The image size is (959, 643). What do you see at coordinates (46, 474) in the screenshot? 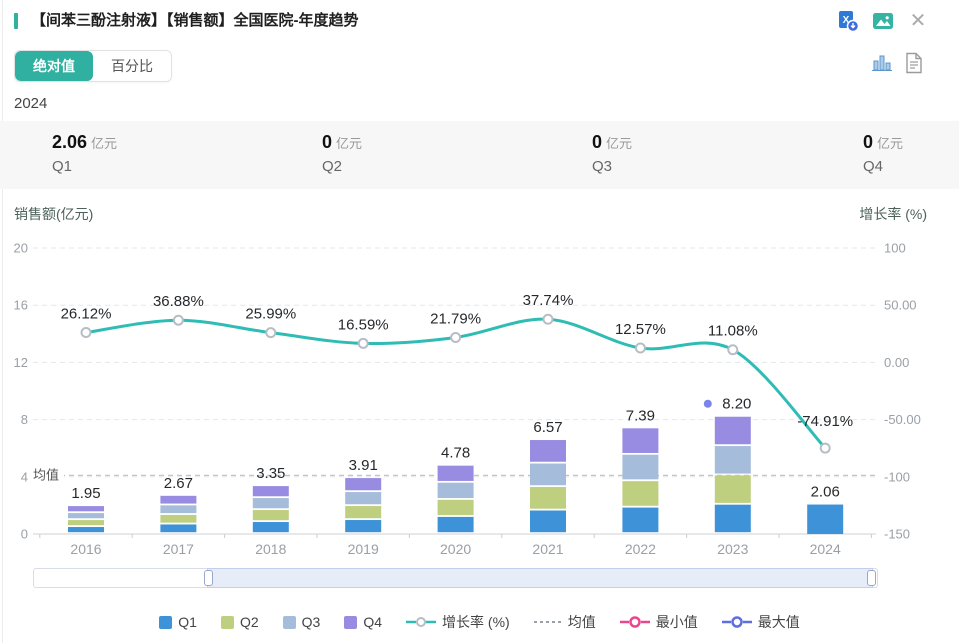
I see `mean-line-label: 均值` at bounding box center [46, 474].